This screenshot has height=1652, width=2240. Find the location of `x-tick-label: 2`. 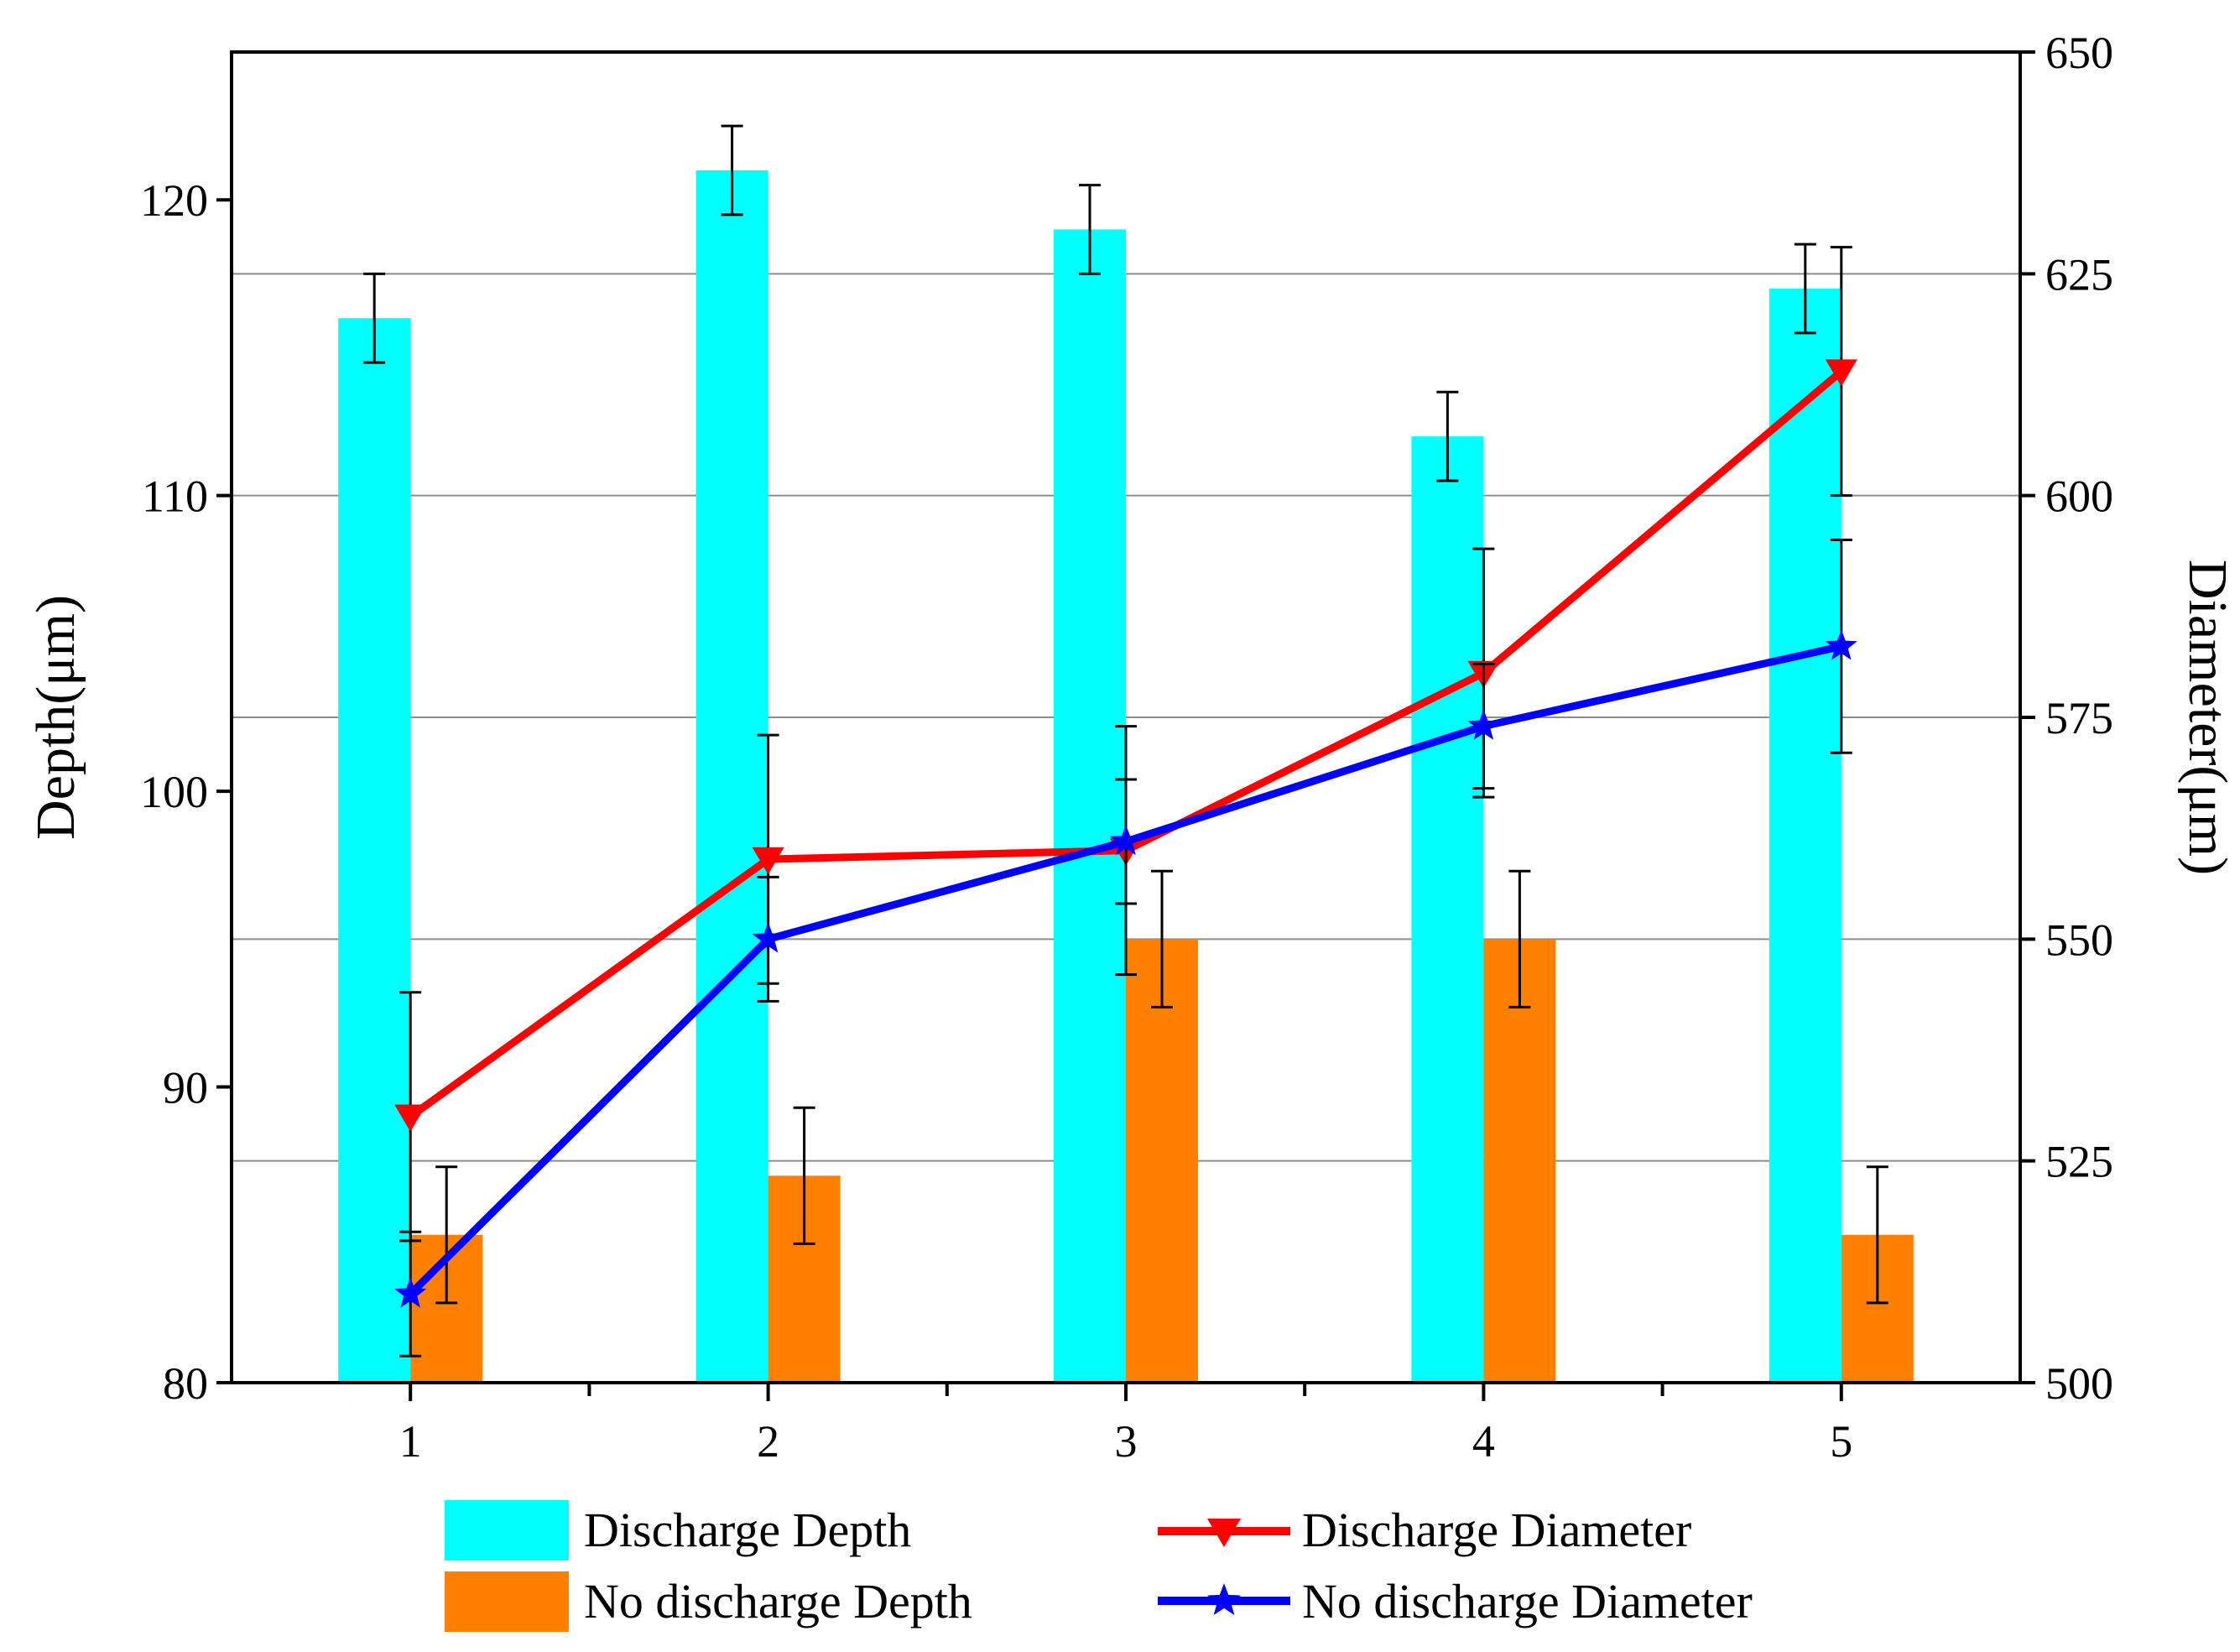

x-tick-label: 2 is located at coordinates (768, 1442).